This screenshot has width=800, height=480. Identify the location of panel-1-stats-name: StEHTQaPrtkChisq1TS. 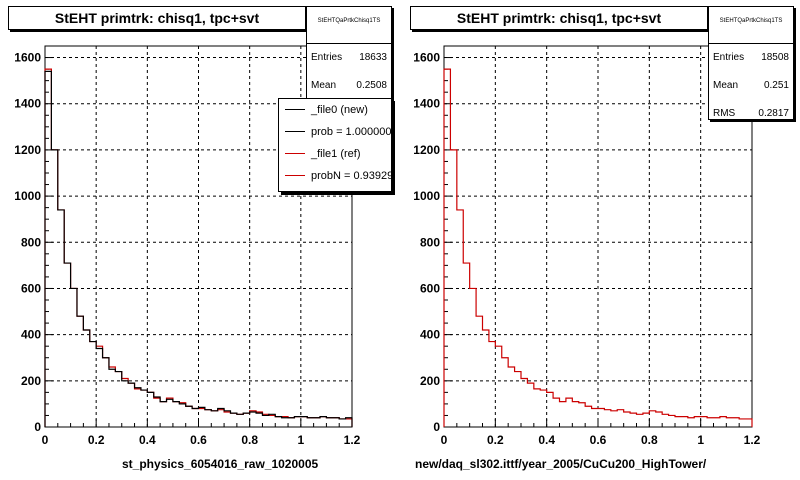
(349, 25).